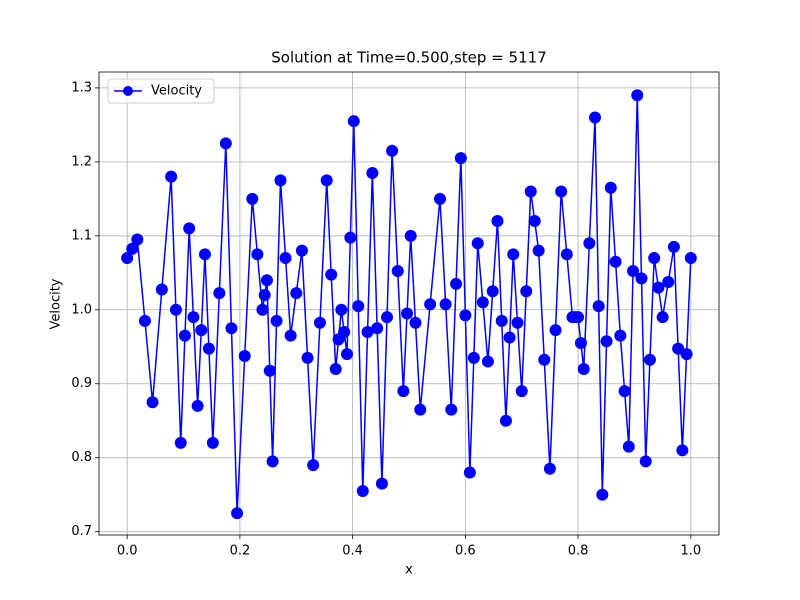 Image resolution: width=800 pixels, height=600 pixels. I want to click on y-tick-label: 1.1, so click(81, 235).